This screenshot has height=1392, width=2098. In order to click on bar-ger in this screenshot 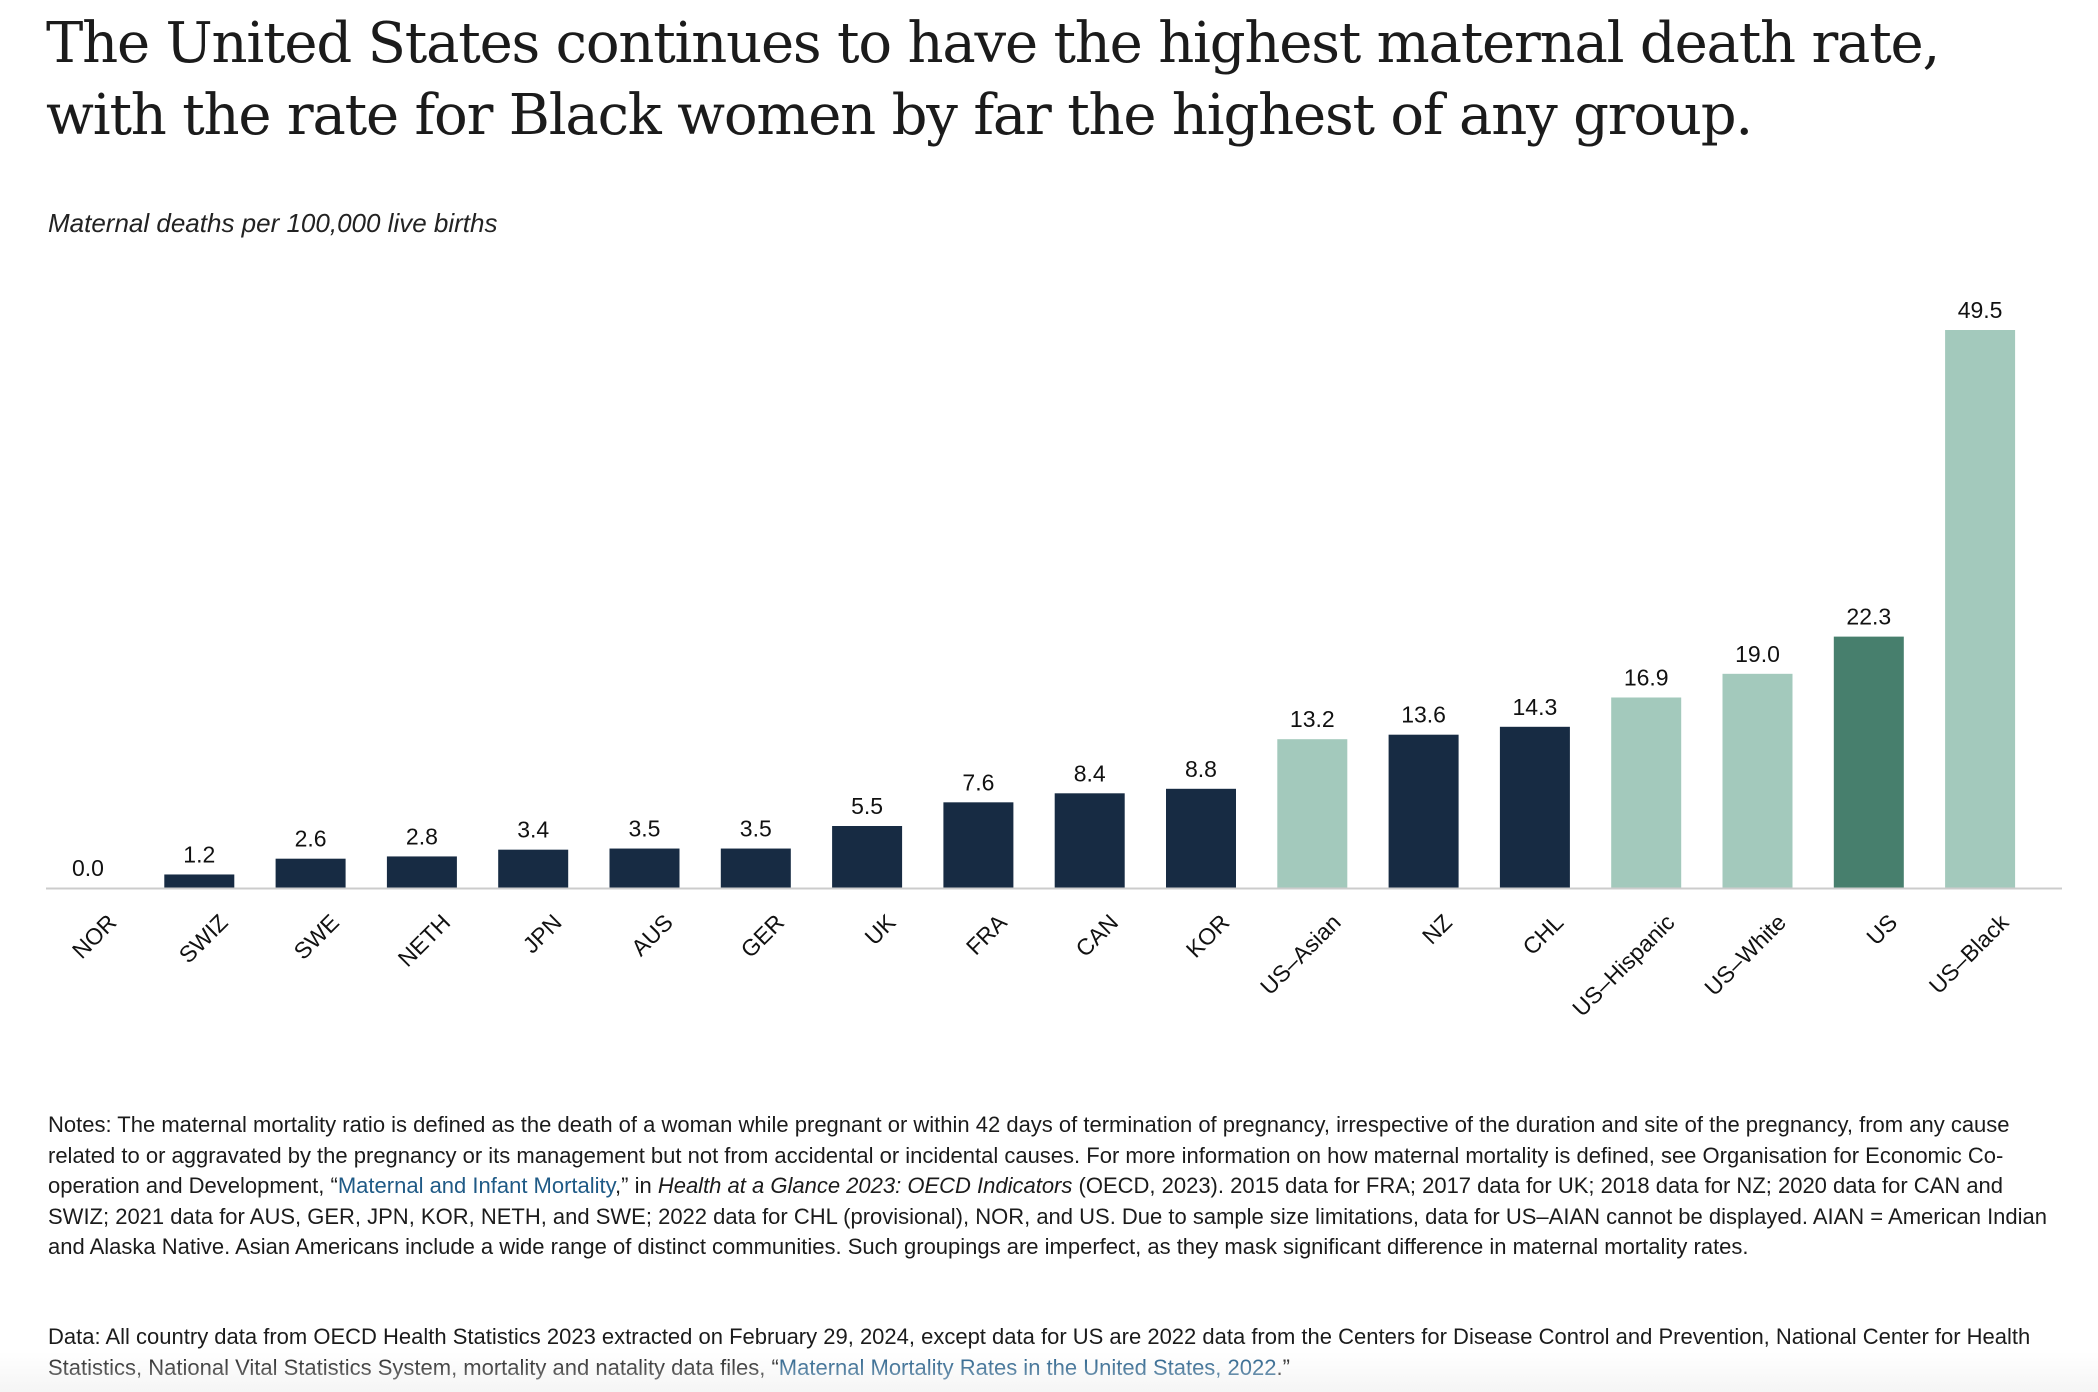, I will do `click(755, 868)`.